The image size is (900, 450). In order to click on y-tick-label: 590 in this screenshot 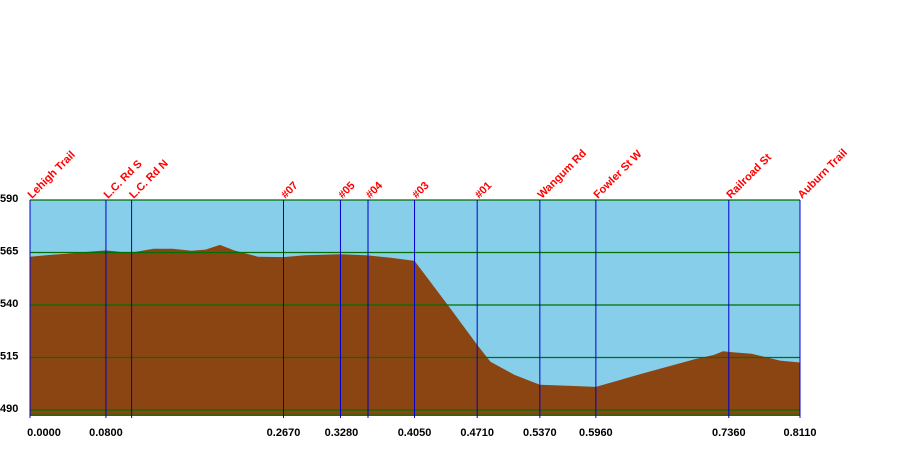, I will do `click(9, 199)`.